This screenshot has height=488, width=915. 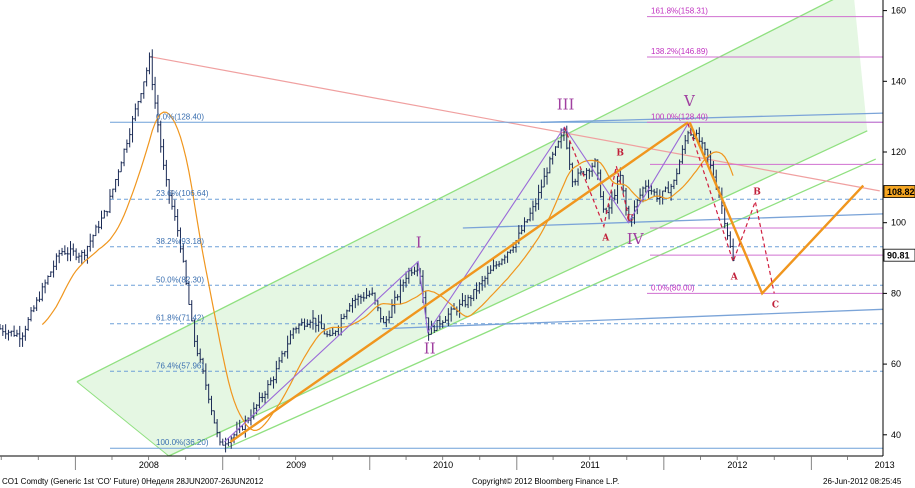 What do you see at coordinates (757, 192) in the screenshot?
I see `wave-label-b2: B` at bounding box center [757, 192].